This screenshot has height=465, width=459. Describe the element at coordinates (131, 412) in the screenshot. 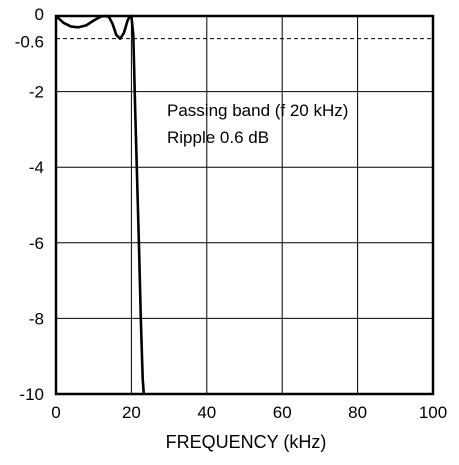

I see `x-tick-label: 20` at that location.